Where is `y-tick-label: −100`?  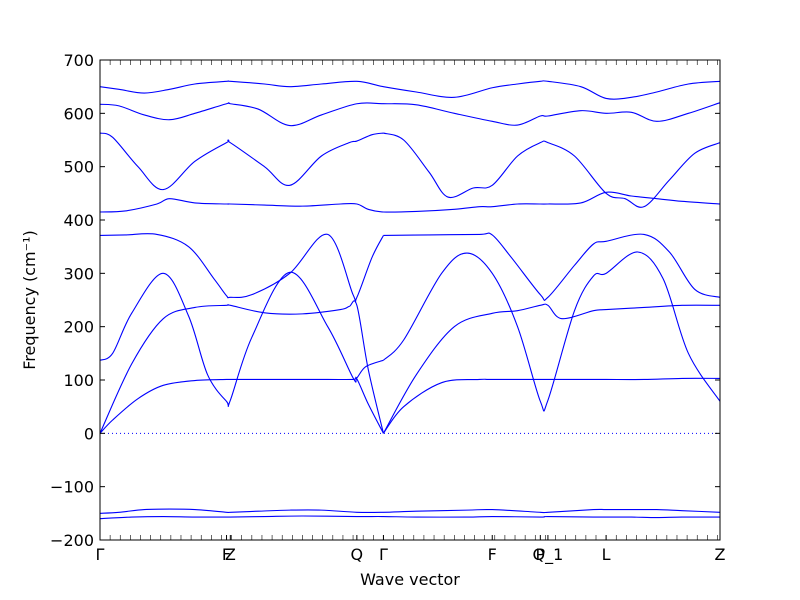
y-tick-label: −100 is located at coordinates (72, 487).